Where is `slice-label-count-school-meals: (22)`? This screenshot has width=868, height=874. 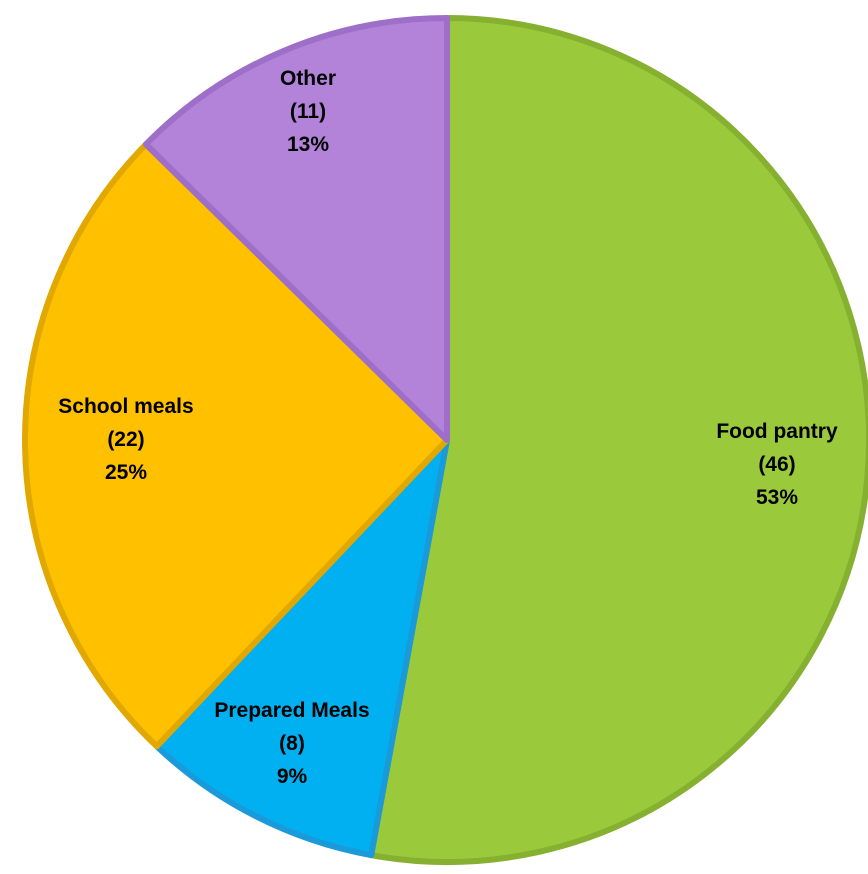 slice-label-count-school-meals: (22) is located at coordinates (125, 439).